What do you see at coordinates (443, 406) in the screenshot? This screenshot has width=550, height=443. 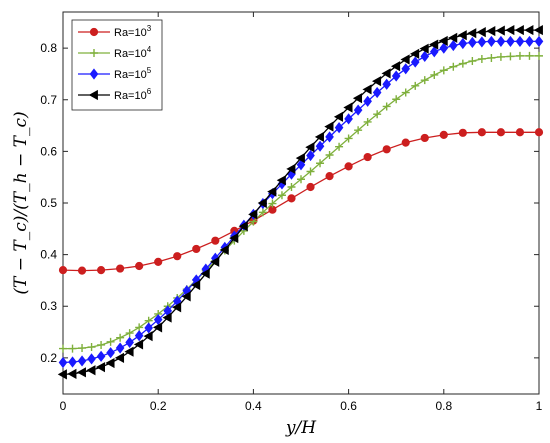 I see `x-tick-label: 0.8` at bounding box center [443, 406].